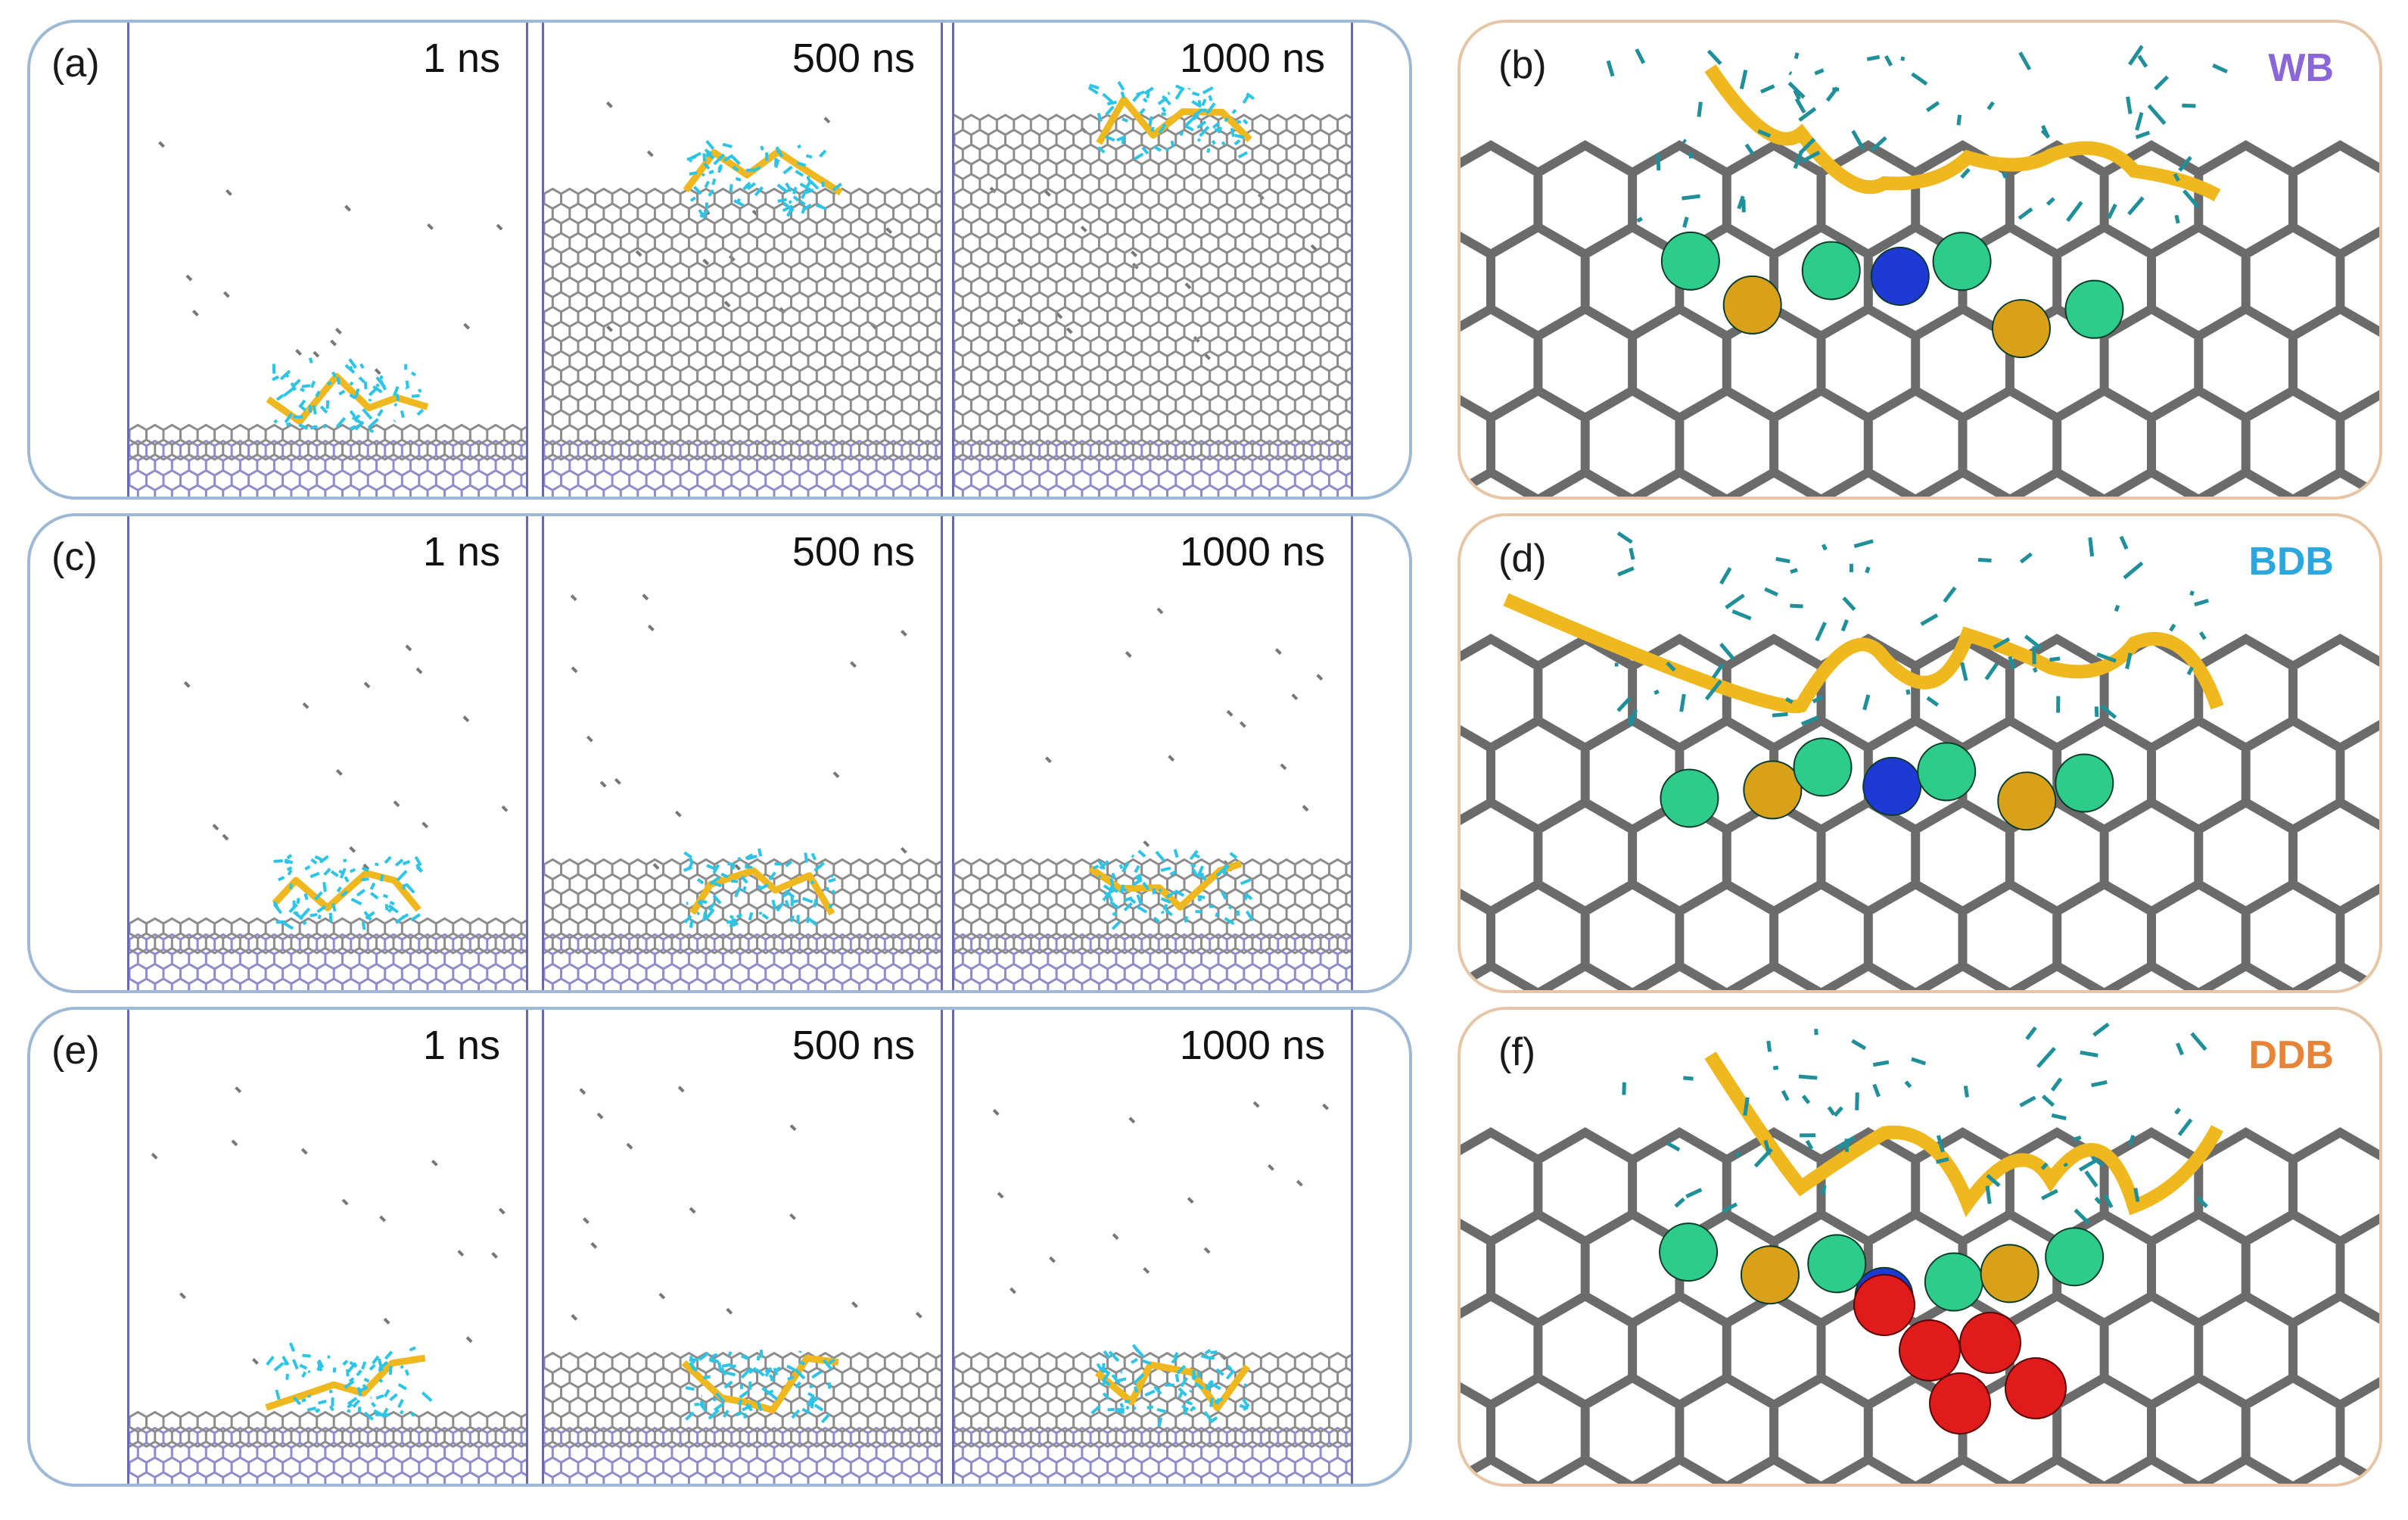 Image resolution: width=2408 pixels, height=1520 pixels. I want to click on snapshot-render, so click(742, 792).